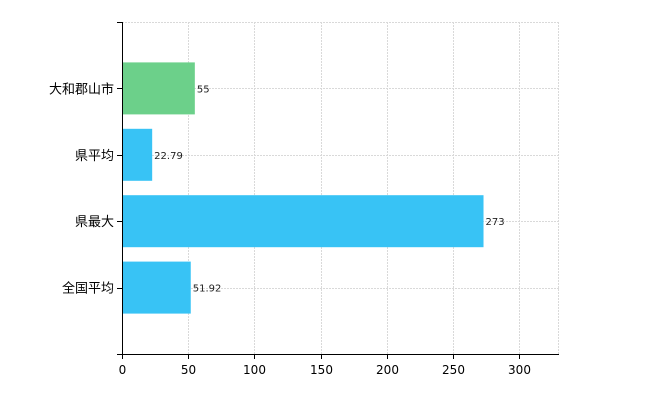  What do you see at coordinates (94, 222) in the screenshot?
I see `category-label: 県最大` at bounding box center [94, 222].